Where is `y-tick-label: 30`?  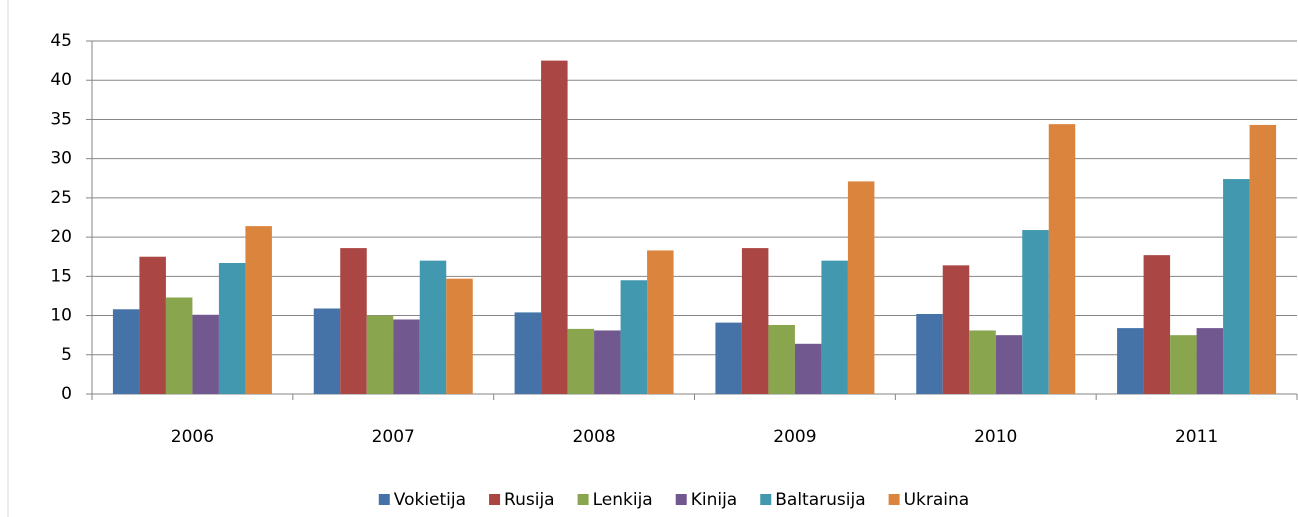 y-tick-label: 30 is located at coordinates (61, 159).